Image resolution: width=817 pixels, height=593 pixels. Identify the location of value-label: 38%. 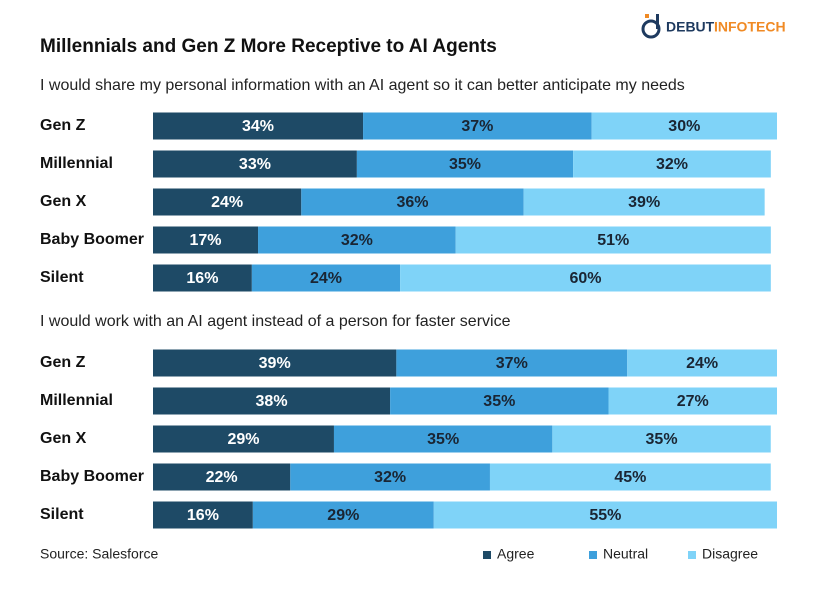
(272, 401).